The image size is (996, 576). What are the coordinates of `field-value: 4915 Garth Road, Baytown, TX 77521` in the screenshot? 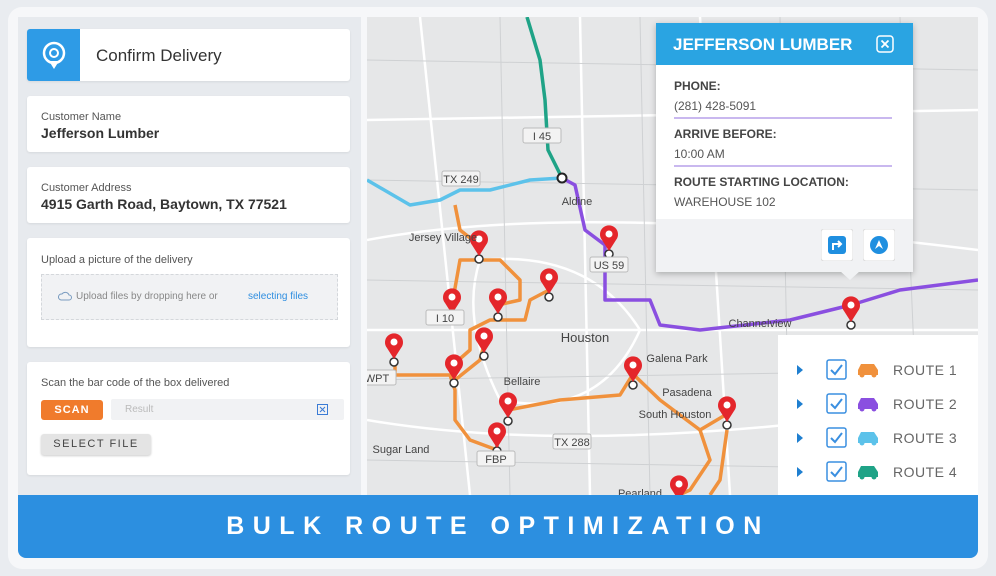 It's located at (164, 204).